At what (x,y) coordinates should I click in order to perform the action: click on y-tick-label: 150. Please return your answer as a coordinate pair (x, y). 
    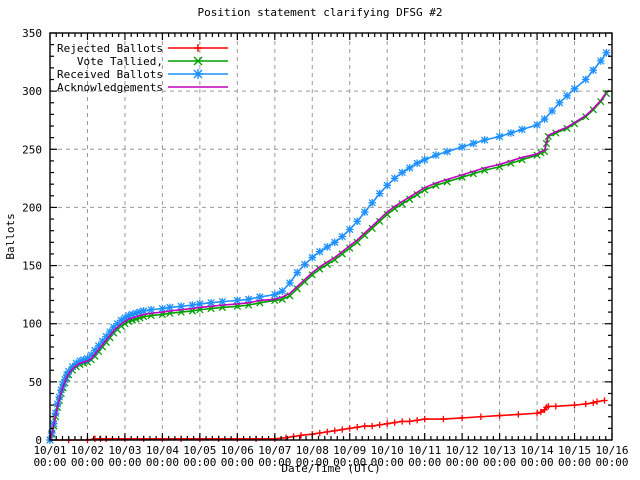
    Looking at the image, I should click on (32, 266).